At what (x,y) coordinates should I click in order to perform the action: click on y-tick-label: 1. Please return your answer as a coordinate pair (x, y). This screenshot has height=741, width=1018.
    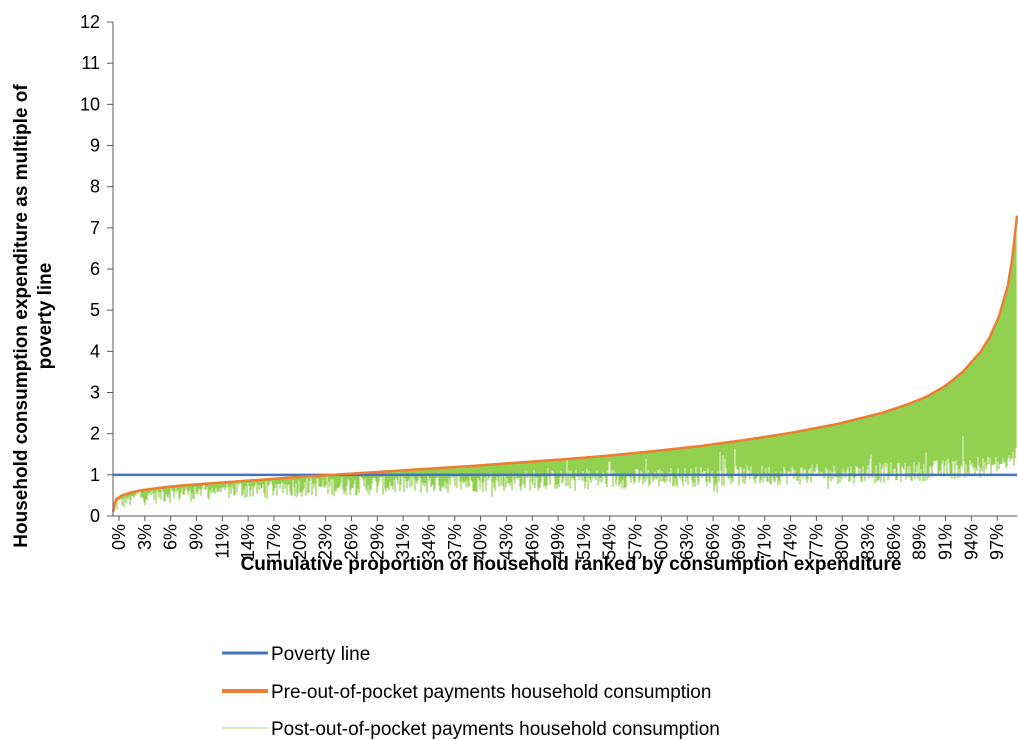
    Looking at the image, I should click on (95, 475).